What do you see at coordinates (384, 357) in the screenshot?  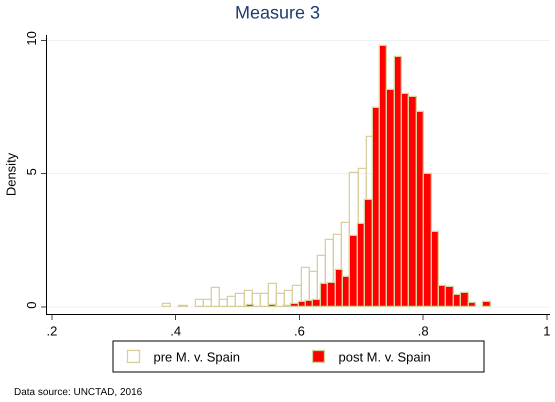 I see `legend-label: post M. v. Spain` at bounding box center [384, 357].